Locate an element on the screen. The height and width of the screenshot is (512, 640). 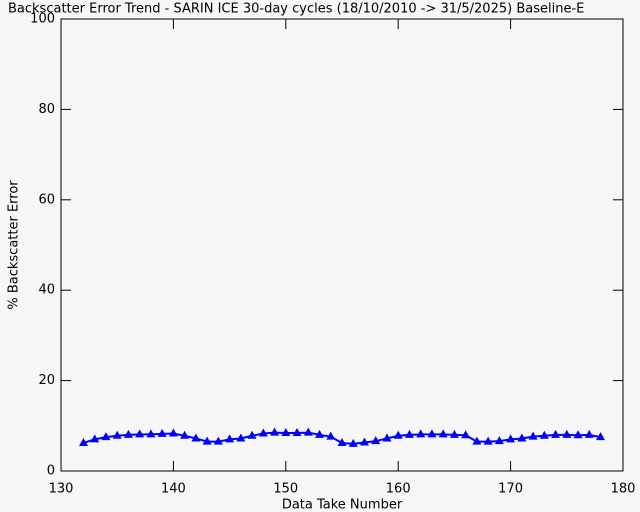
y-tick-label: 0 is located at coordinates (51, 471).